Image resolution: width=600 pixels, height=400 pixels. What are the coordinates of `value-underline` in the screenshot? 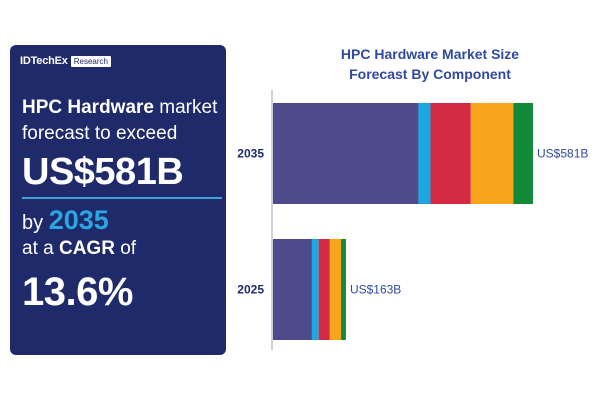 It's located at (122, 198).